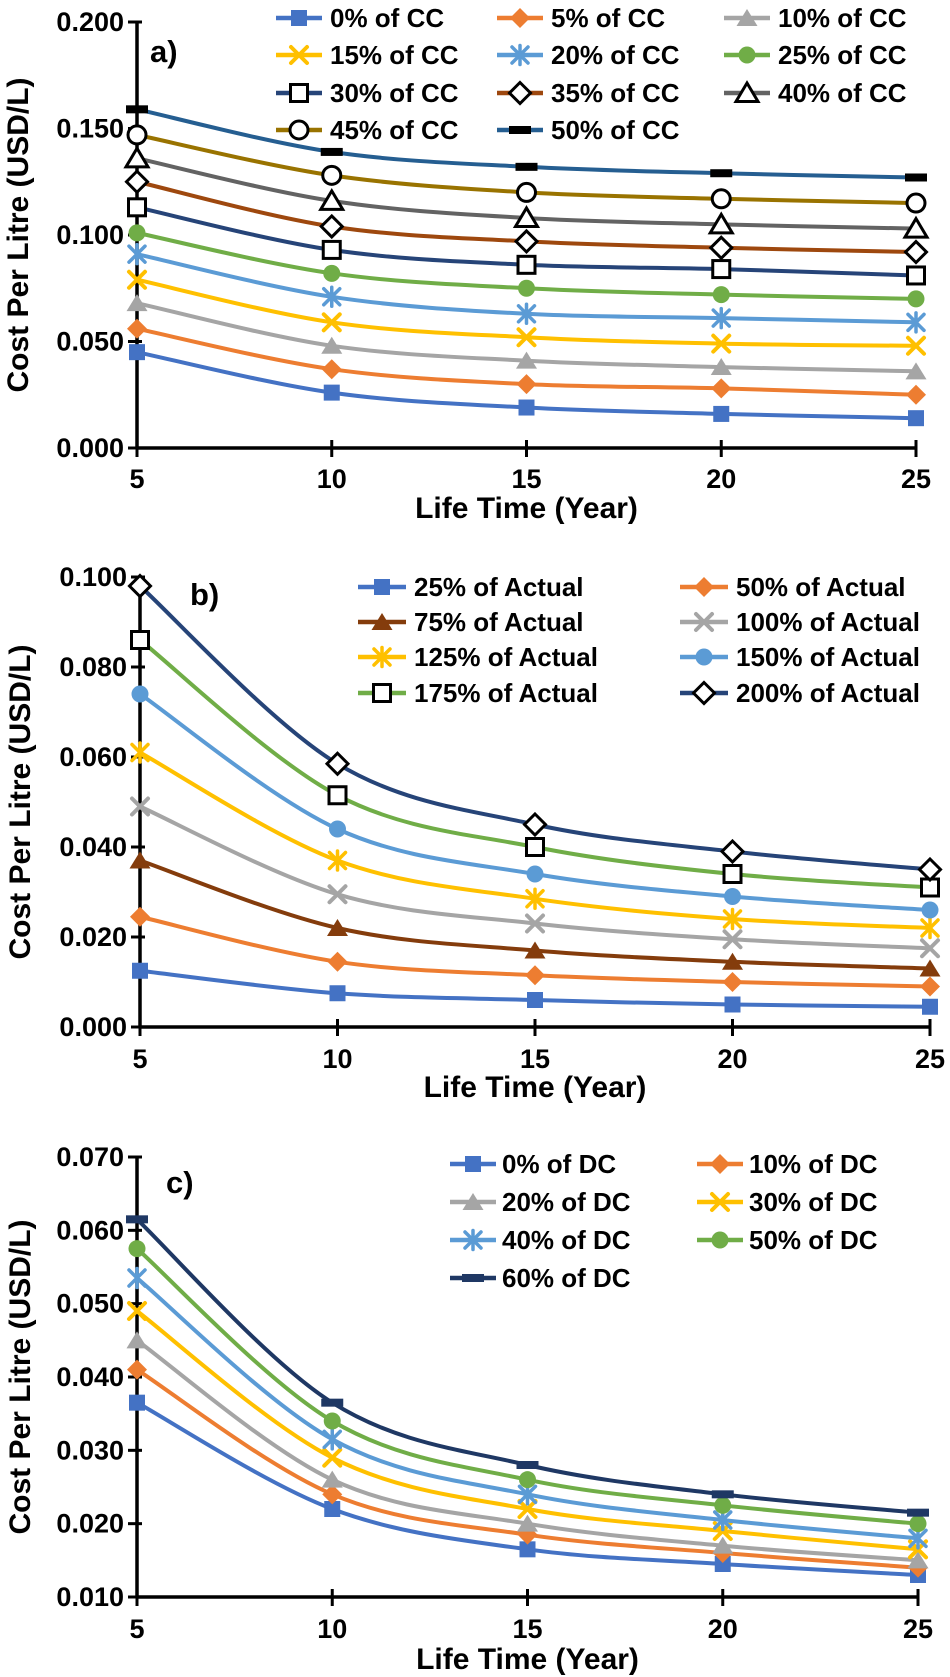  I want to click on legend-label: 5% of CC, so click(608, 18).